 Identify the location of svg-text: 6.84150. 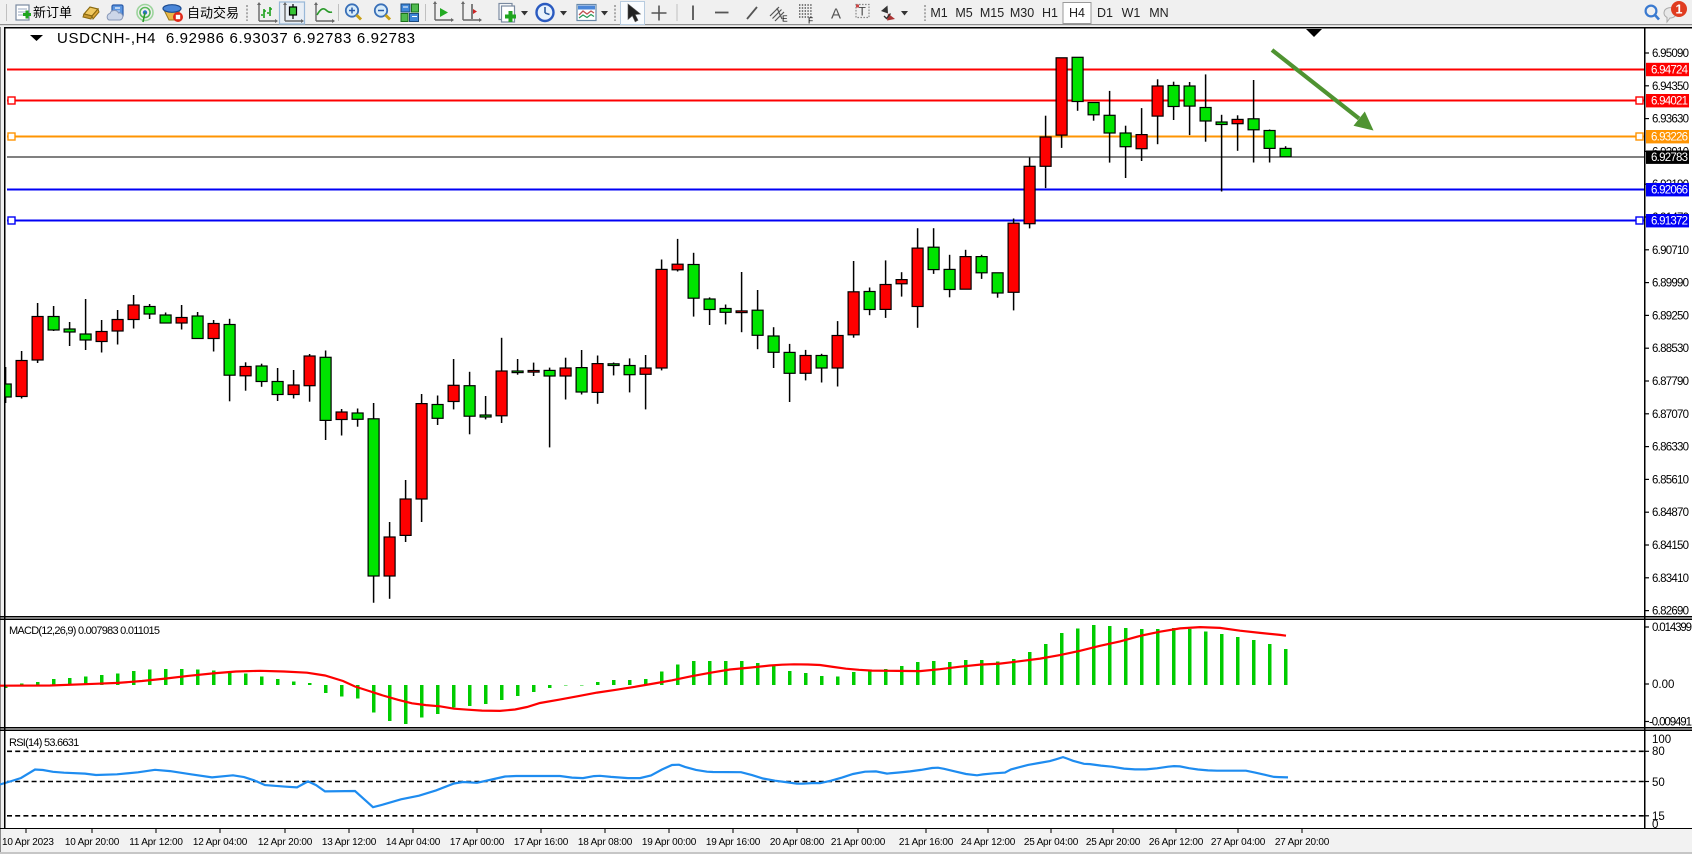
(1670, 546).